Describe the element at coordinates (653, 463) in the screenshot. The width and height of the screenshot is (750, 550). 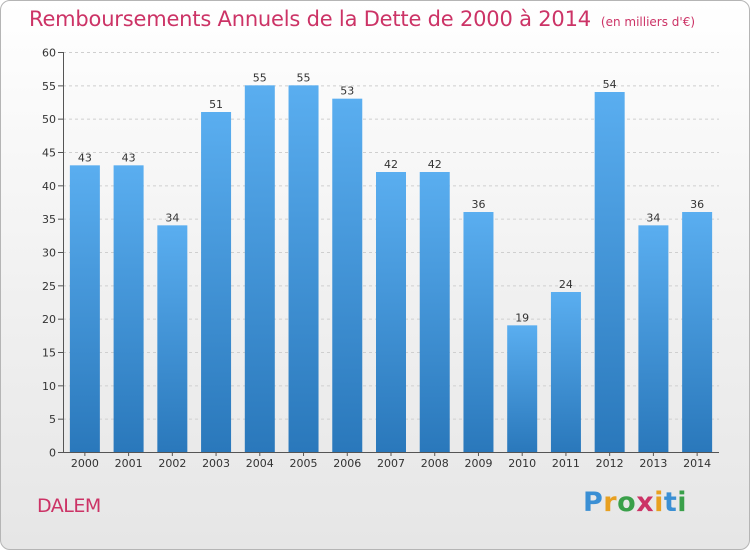
I see `x-tick-label: 2013` at that location.